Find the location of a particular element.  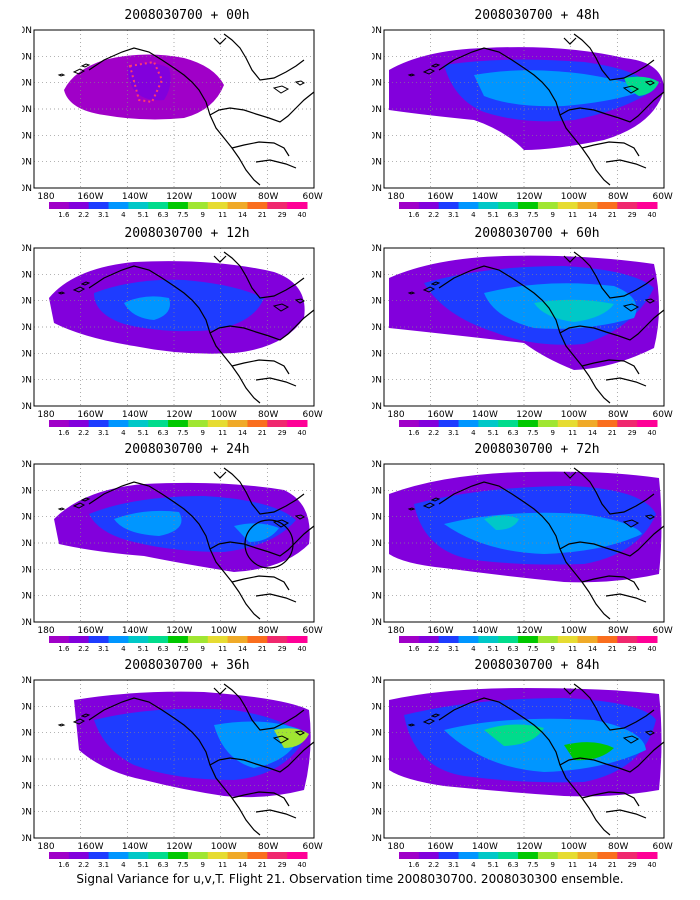

colorbar-label: 2.2 is located at coordinates (433, 649).